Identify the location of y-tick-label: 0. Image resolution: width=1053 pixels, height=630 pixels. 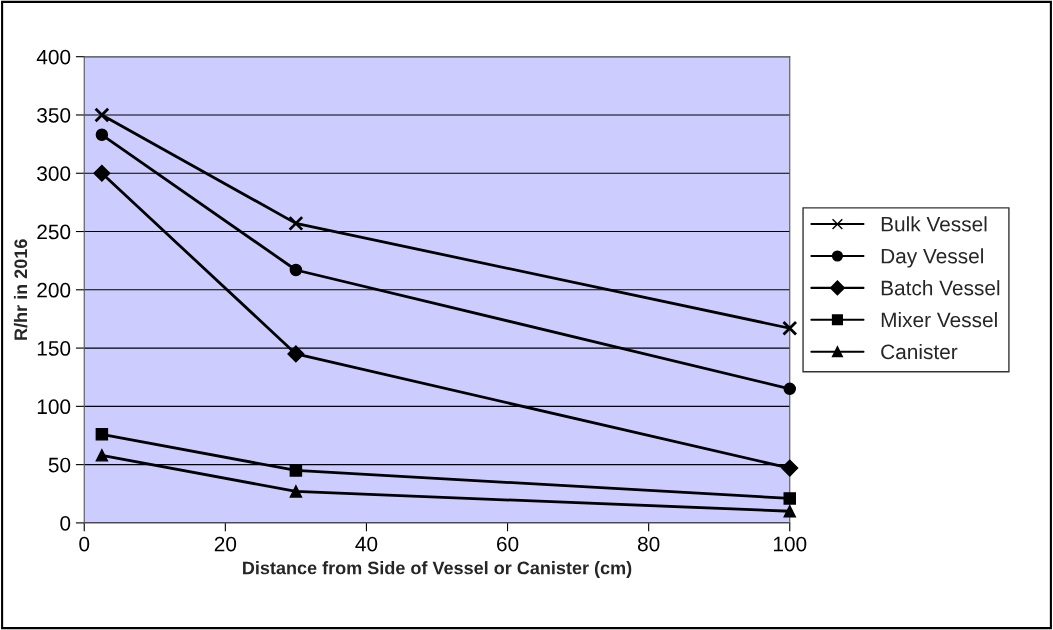
(65, 523).